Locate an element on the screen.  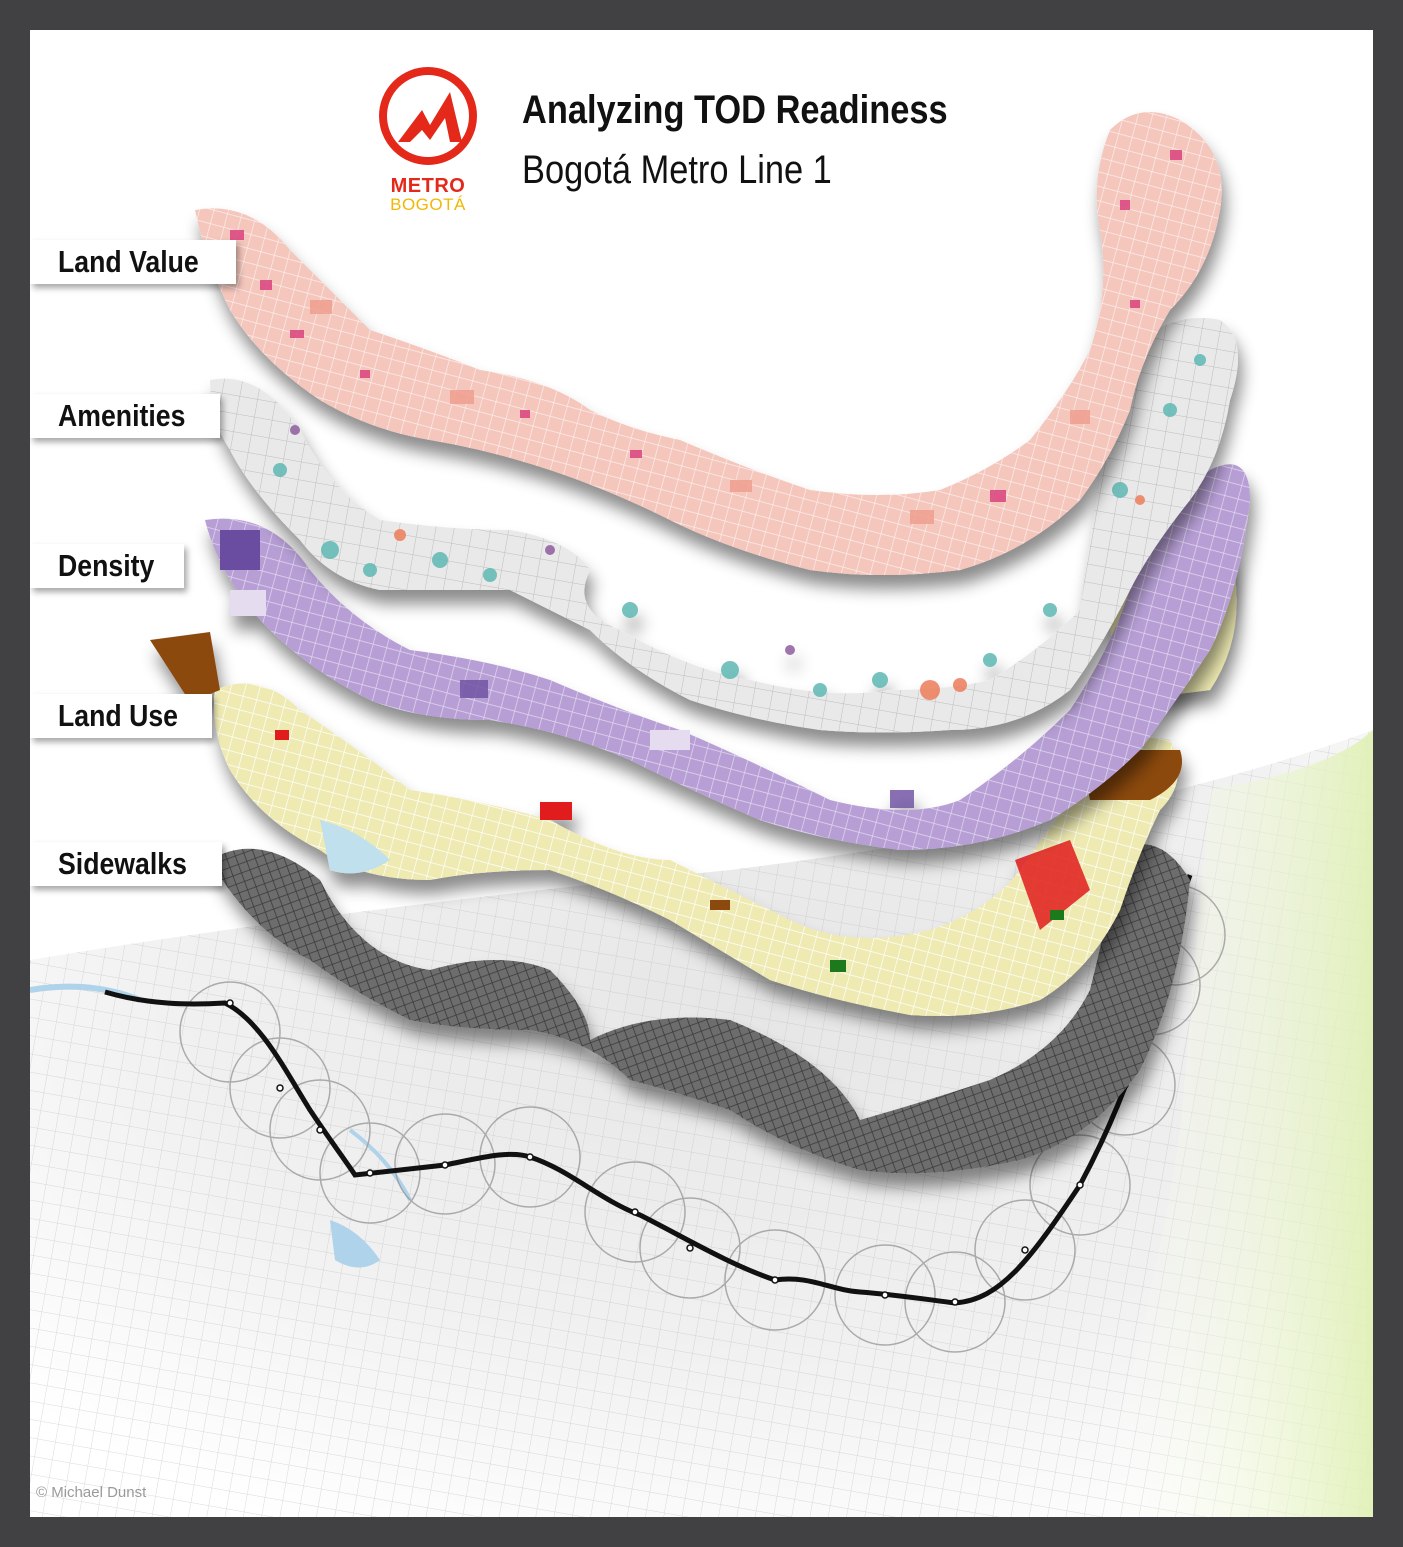
label-density: Density is located at coordinates (107, 566).